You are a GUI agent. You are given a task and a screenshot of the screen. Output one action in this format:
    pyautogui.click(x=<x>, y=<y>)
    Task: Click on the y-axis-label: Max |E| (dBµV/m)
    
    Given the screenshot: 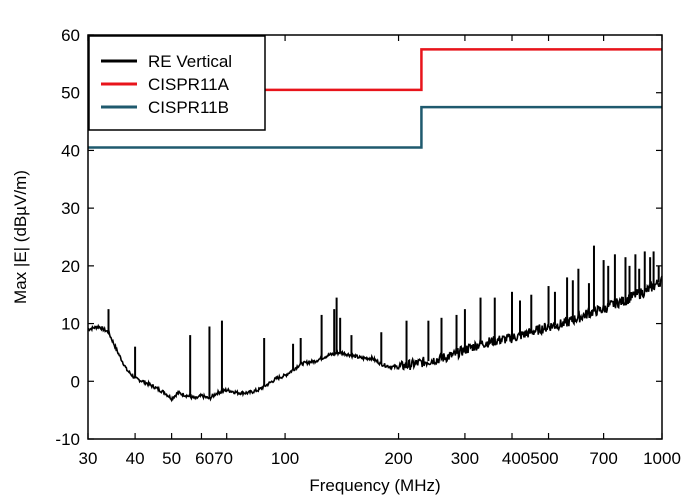 What is the action you would take?
    pyautogui.click(x=20, y=237)
    